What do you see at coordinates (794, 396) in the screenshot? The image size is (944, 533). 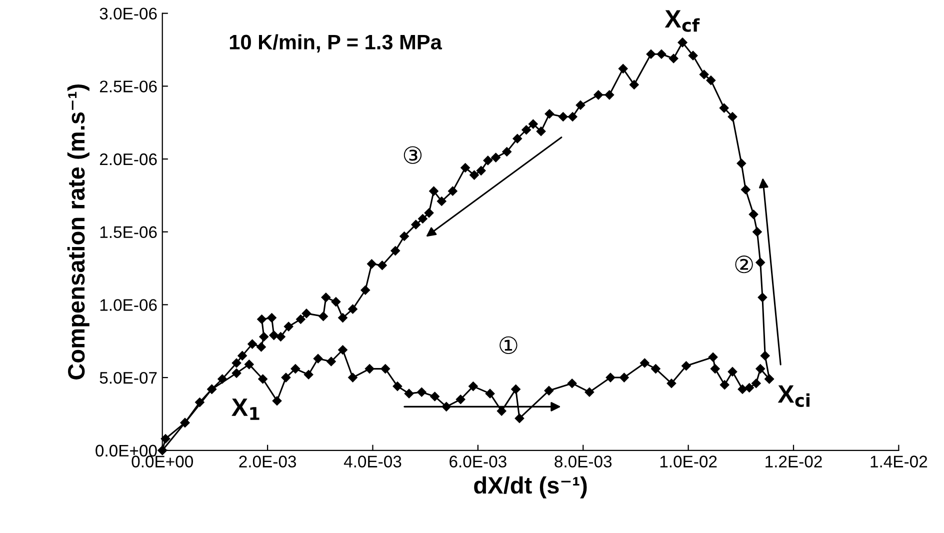 I see `annotation: X$_{ci}$` at bounding box center [794, 396].